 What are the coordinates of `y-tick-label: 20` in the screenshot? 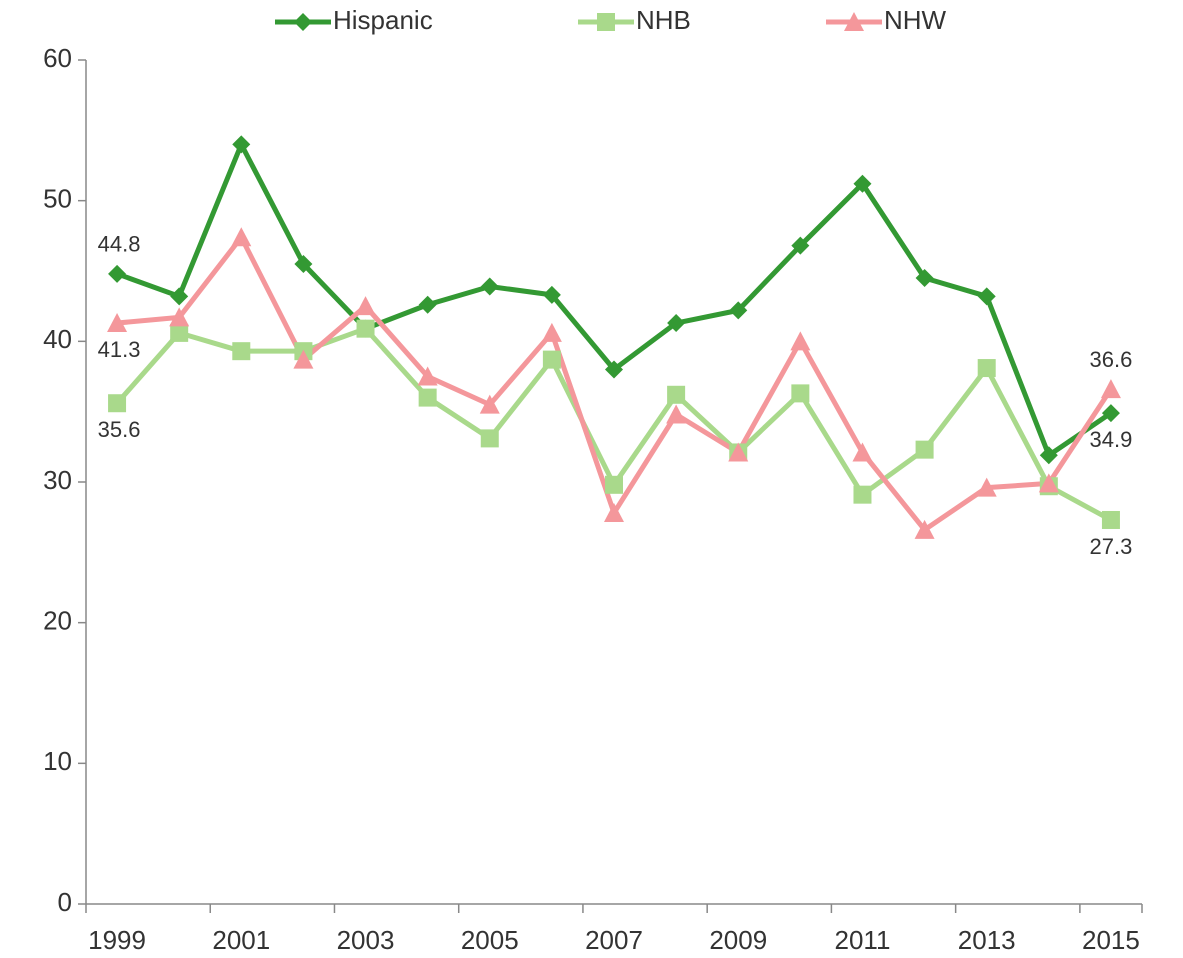 It's located at (57, 621).